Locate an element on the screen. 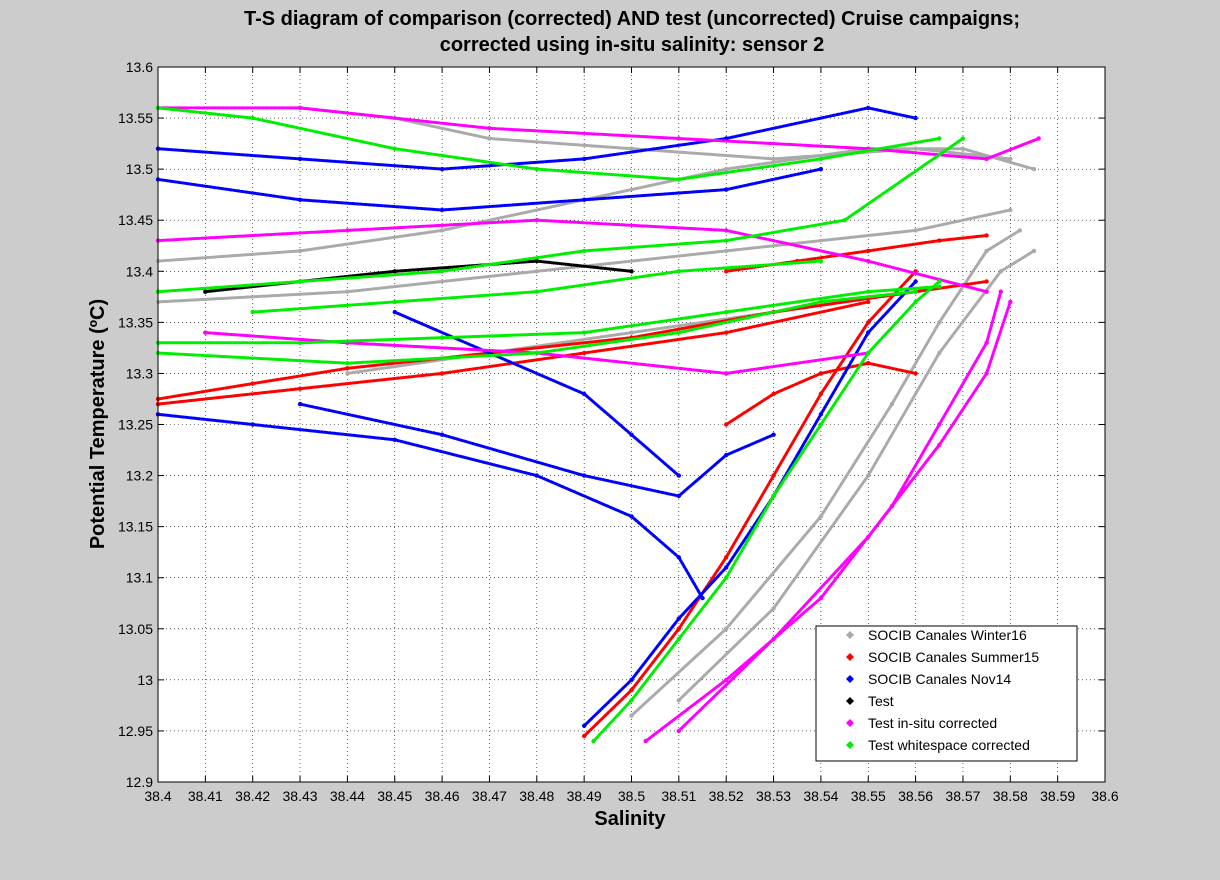 This screenshot has width=1220, height=880. legend-entry-label: Test in-situ corrected is located at coordinates (932, 723).